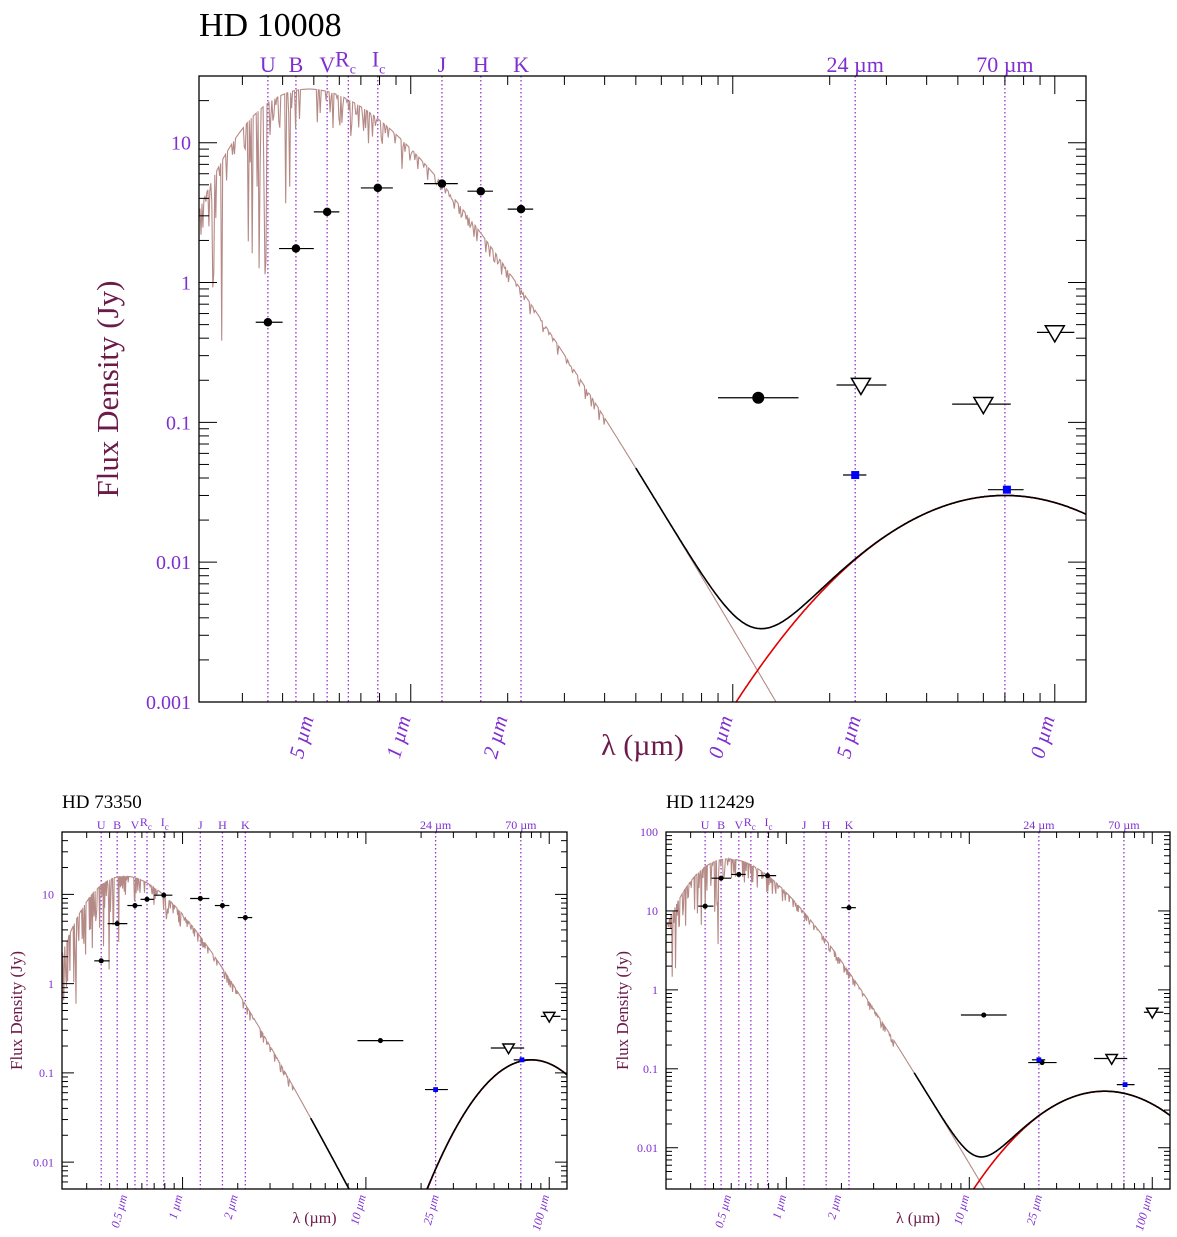 Image resolution: width=1177 pixels, height=1237 pixels. I want to click on chart-title: HD 112429, so click(710, 802).